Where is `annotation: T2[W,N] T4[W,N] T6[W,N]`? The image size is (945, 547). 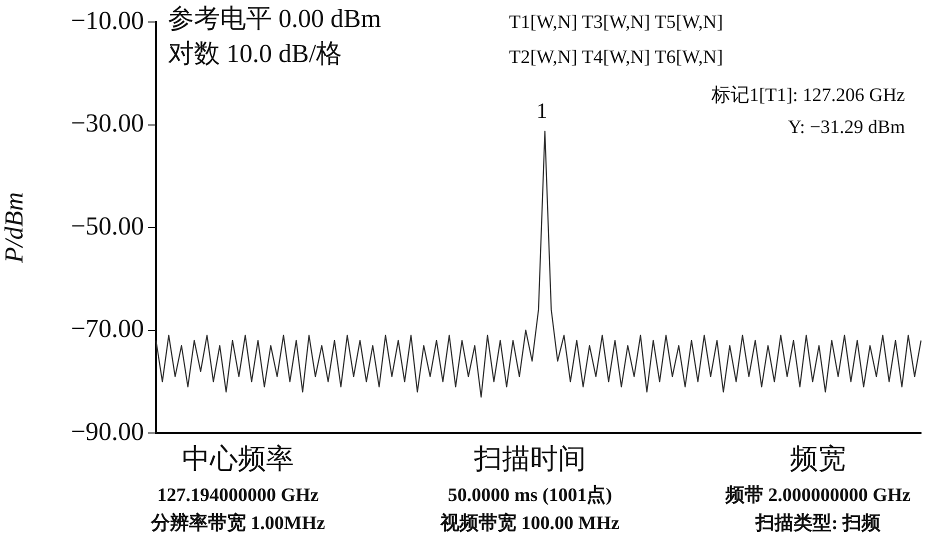 annotation: T2[W,N] T4[W,N] T6[W,N] is located at coordinates (616, 57).